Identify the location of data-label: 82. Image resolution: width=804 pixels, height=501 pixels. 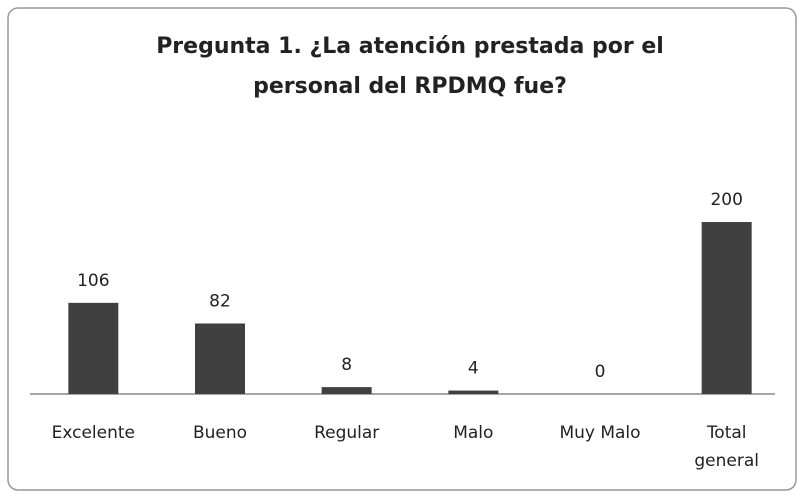
(220, 301).